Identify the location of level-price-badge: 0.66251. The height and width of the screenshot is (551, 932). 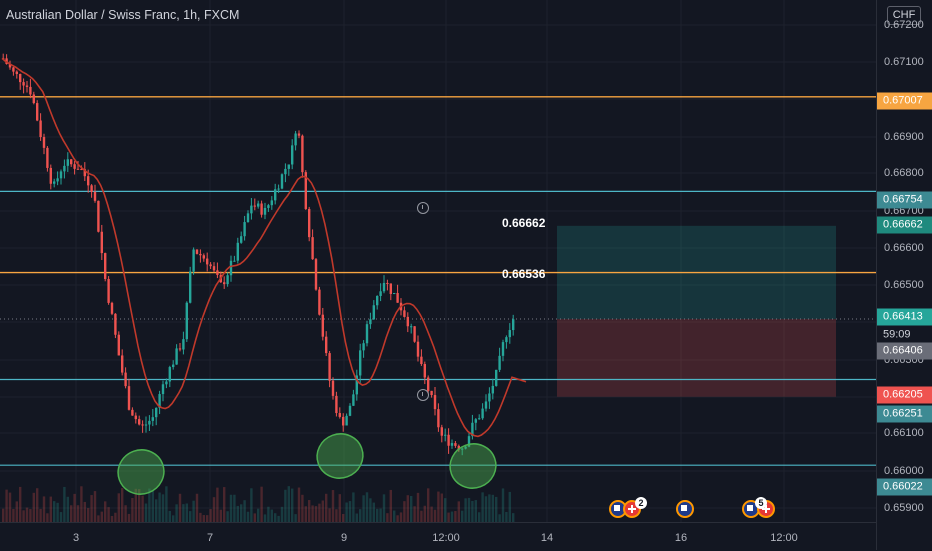
(904, 414).